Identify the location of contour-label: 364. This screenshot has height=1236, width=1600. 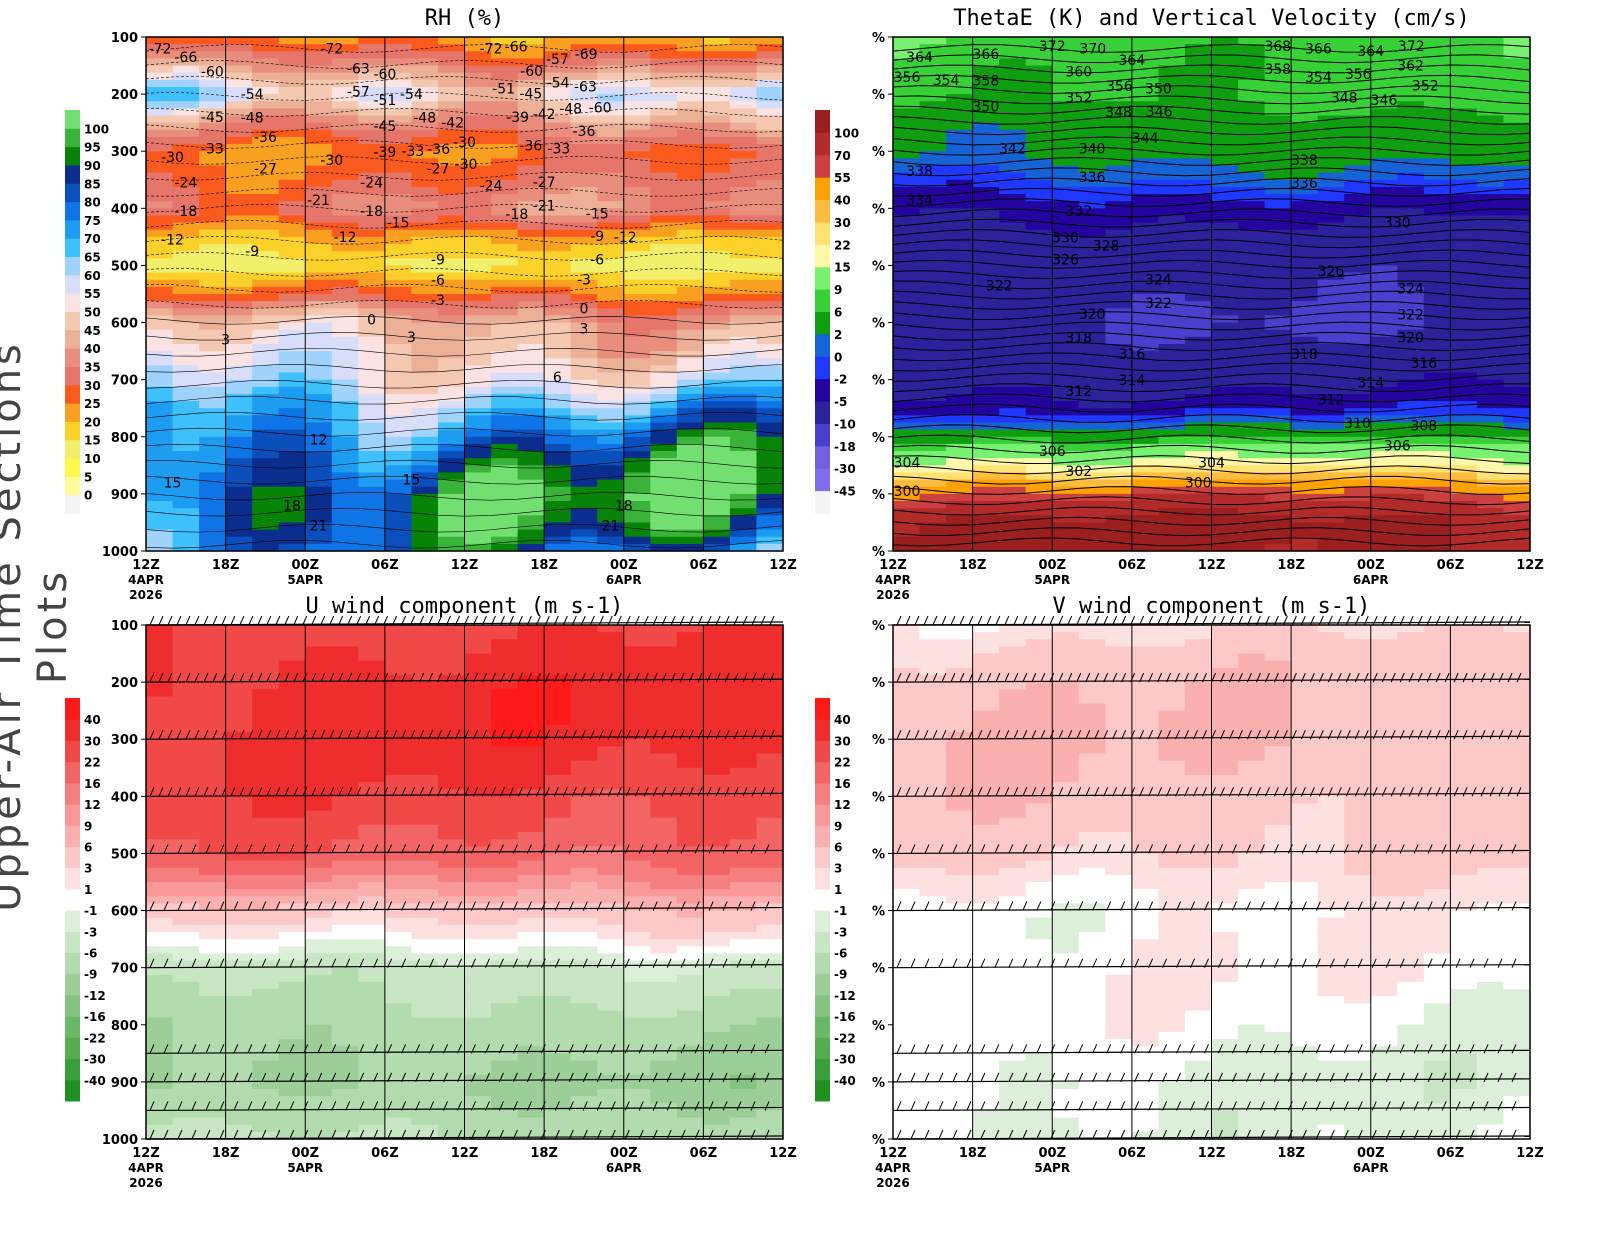
(1370, 52).